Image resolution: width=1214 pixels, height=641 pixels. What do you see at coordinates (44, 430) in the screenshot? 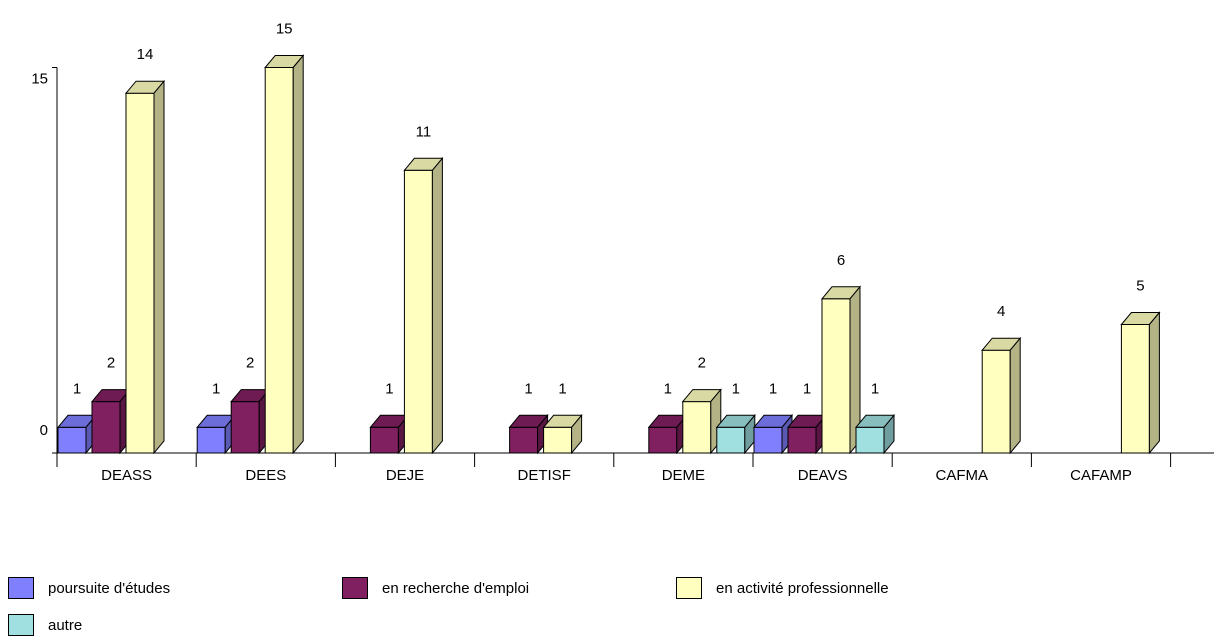
I see `y-tick-label: 0` at bounding box center [44, 430].